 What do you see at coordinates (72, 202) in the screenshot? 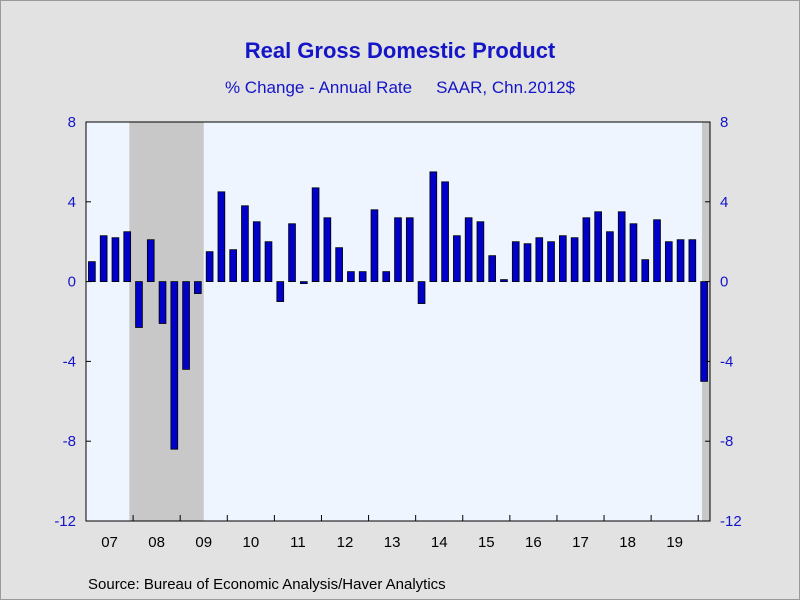
I see `y-tick-label-left: 4` at bounding box center [72, 202].